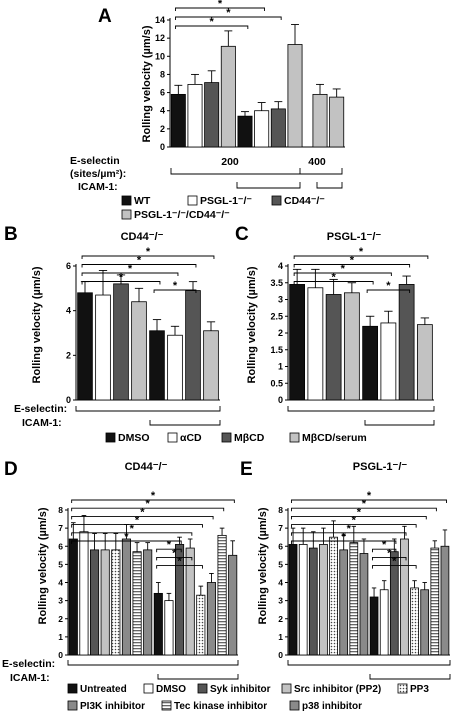  What do you see at coordinates (280, 300) in the screenshot?
I see `y-tick-label: 3` at bounding box center [280, 300].